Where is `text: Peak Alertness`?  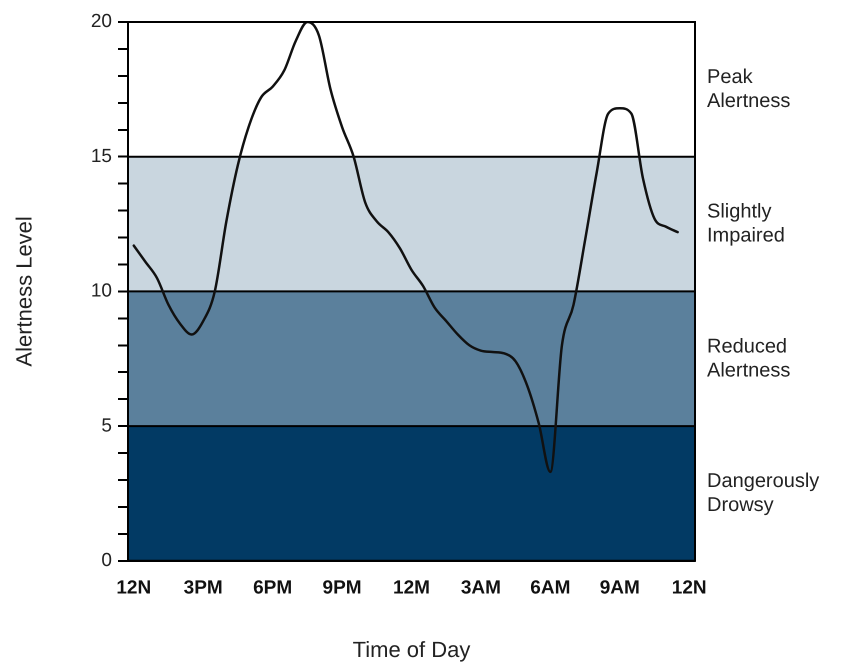 text: Peak Alertness is located at coordinates (748, 89).